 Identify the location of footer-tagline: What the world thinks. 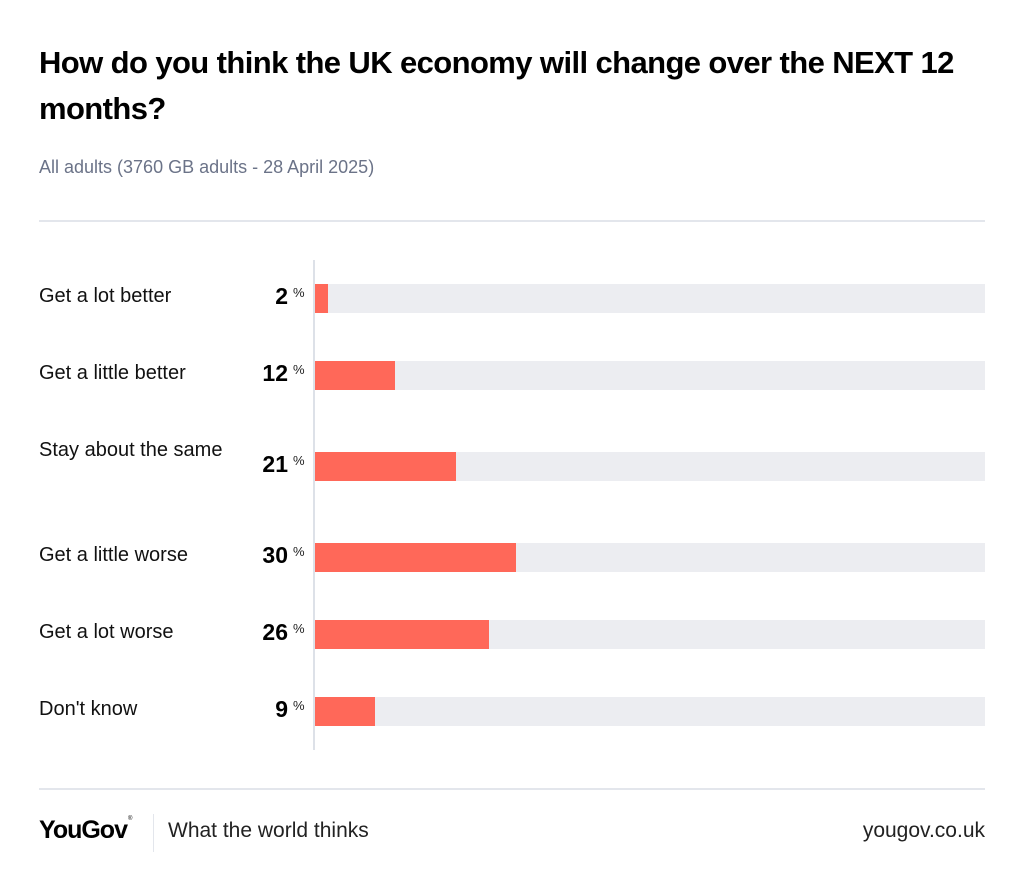
(268, 830).